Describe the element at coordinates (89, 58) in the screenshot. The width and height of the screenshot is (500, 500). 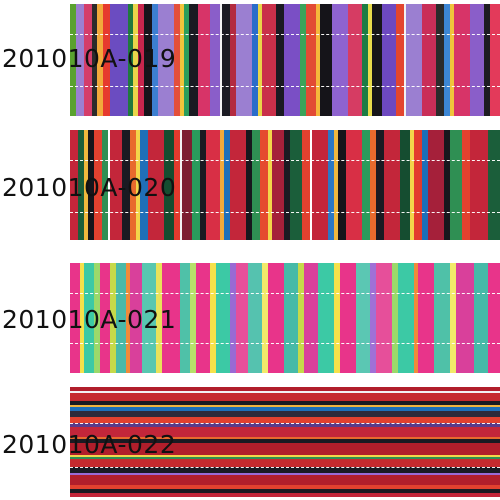
I see `product-code-label: 201010A-019` at that location.